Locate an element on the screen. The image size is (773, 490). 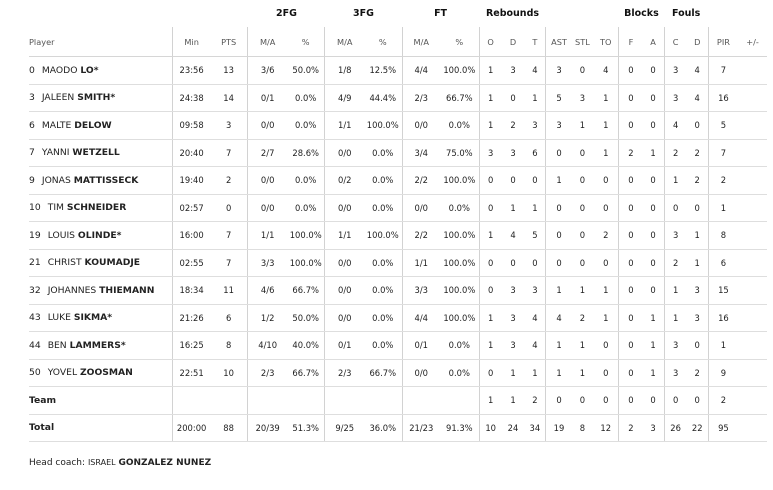
player-foul-c: 4 is located at coordinates (675, 125).